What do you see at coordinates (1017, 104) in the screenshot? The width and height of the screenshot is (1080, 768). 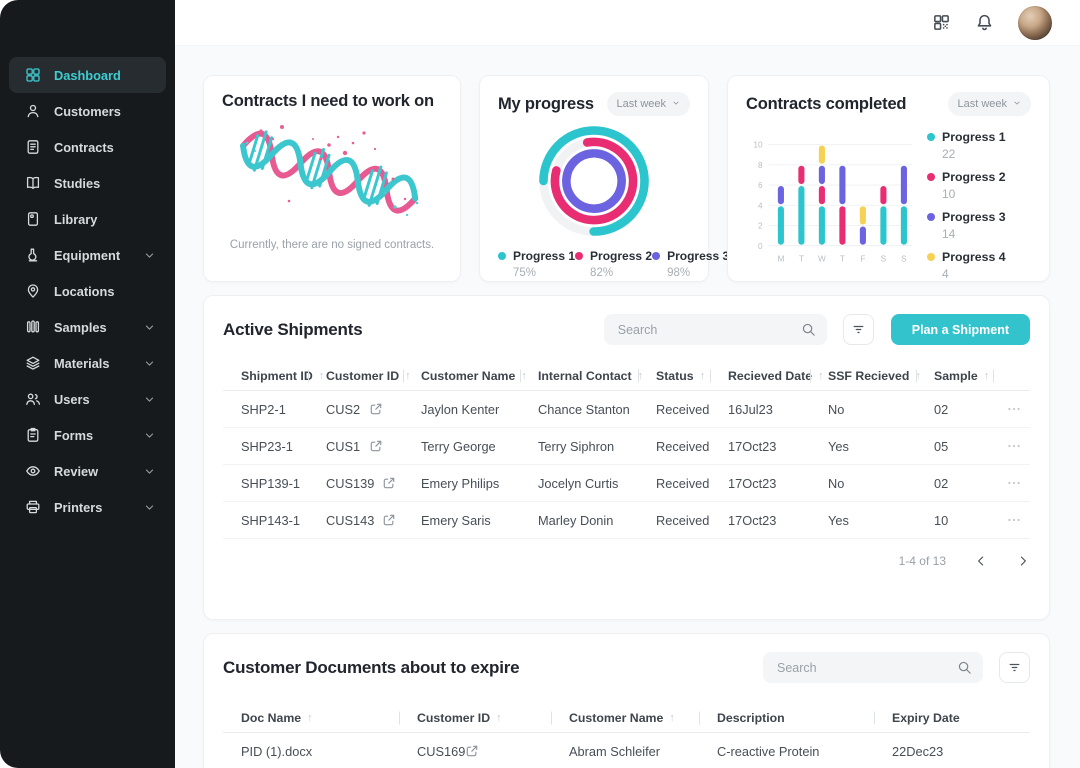 I see `caret-down-icon` at bounding box center [1017, 104].